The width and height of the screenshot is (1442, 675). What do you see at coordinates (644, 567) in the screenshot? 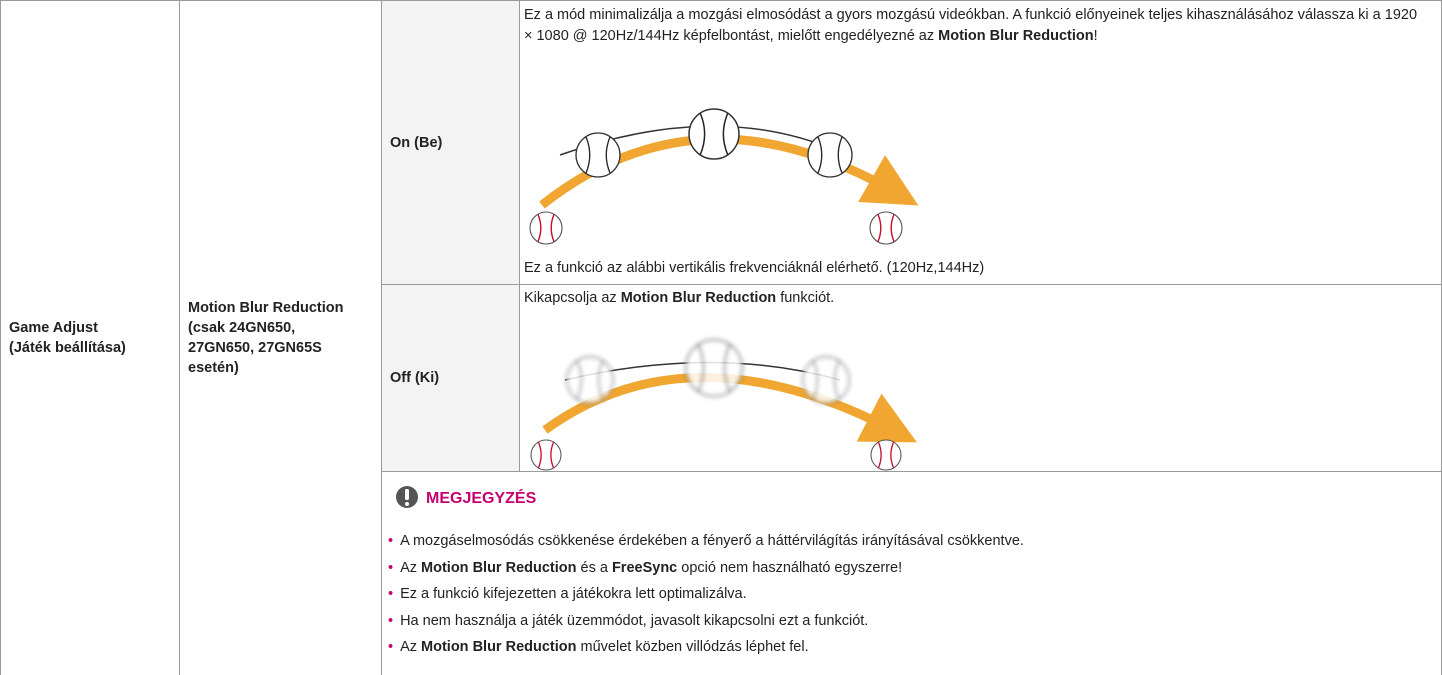
I see `bold-text: FreeSync` at bounding box center [644, 567].